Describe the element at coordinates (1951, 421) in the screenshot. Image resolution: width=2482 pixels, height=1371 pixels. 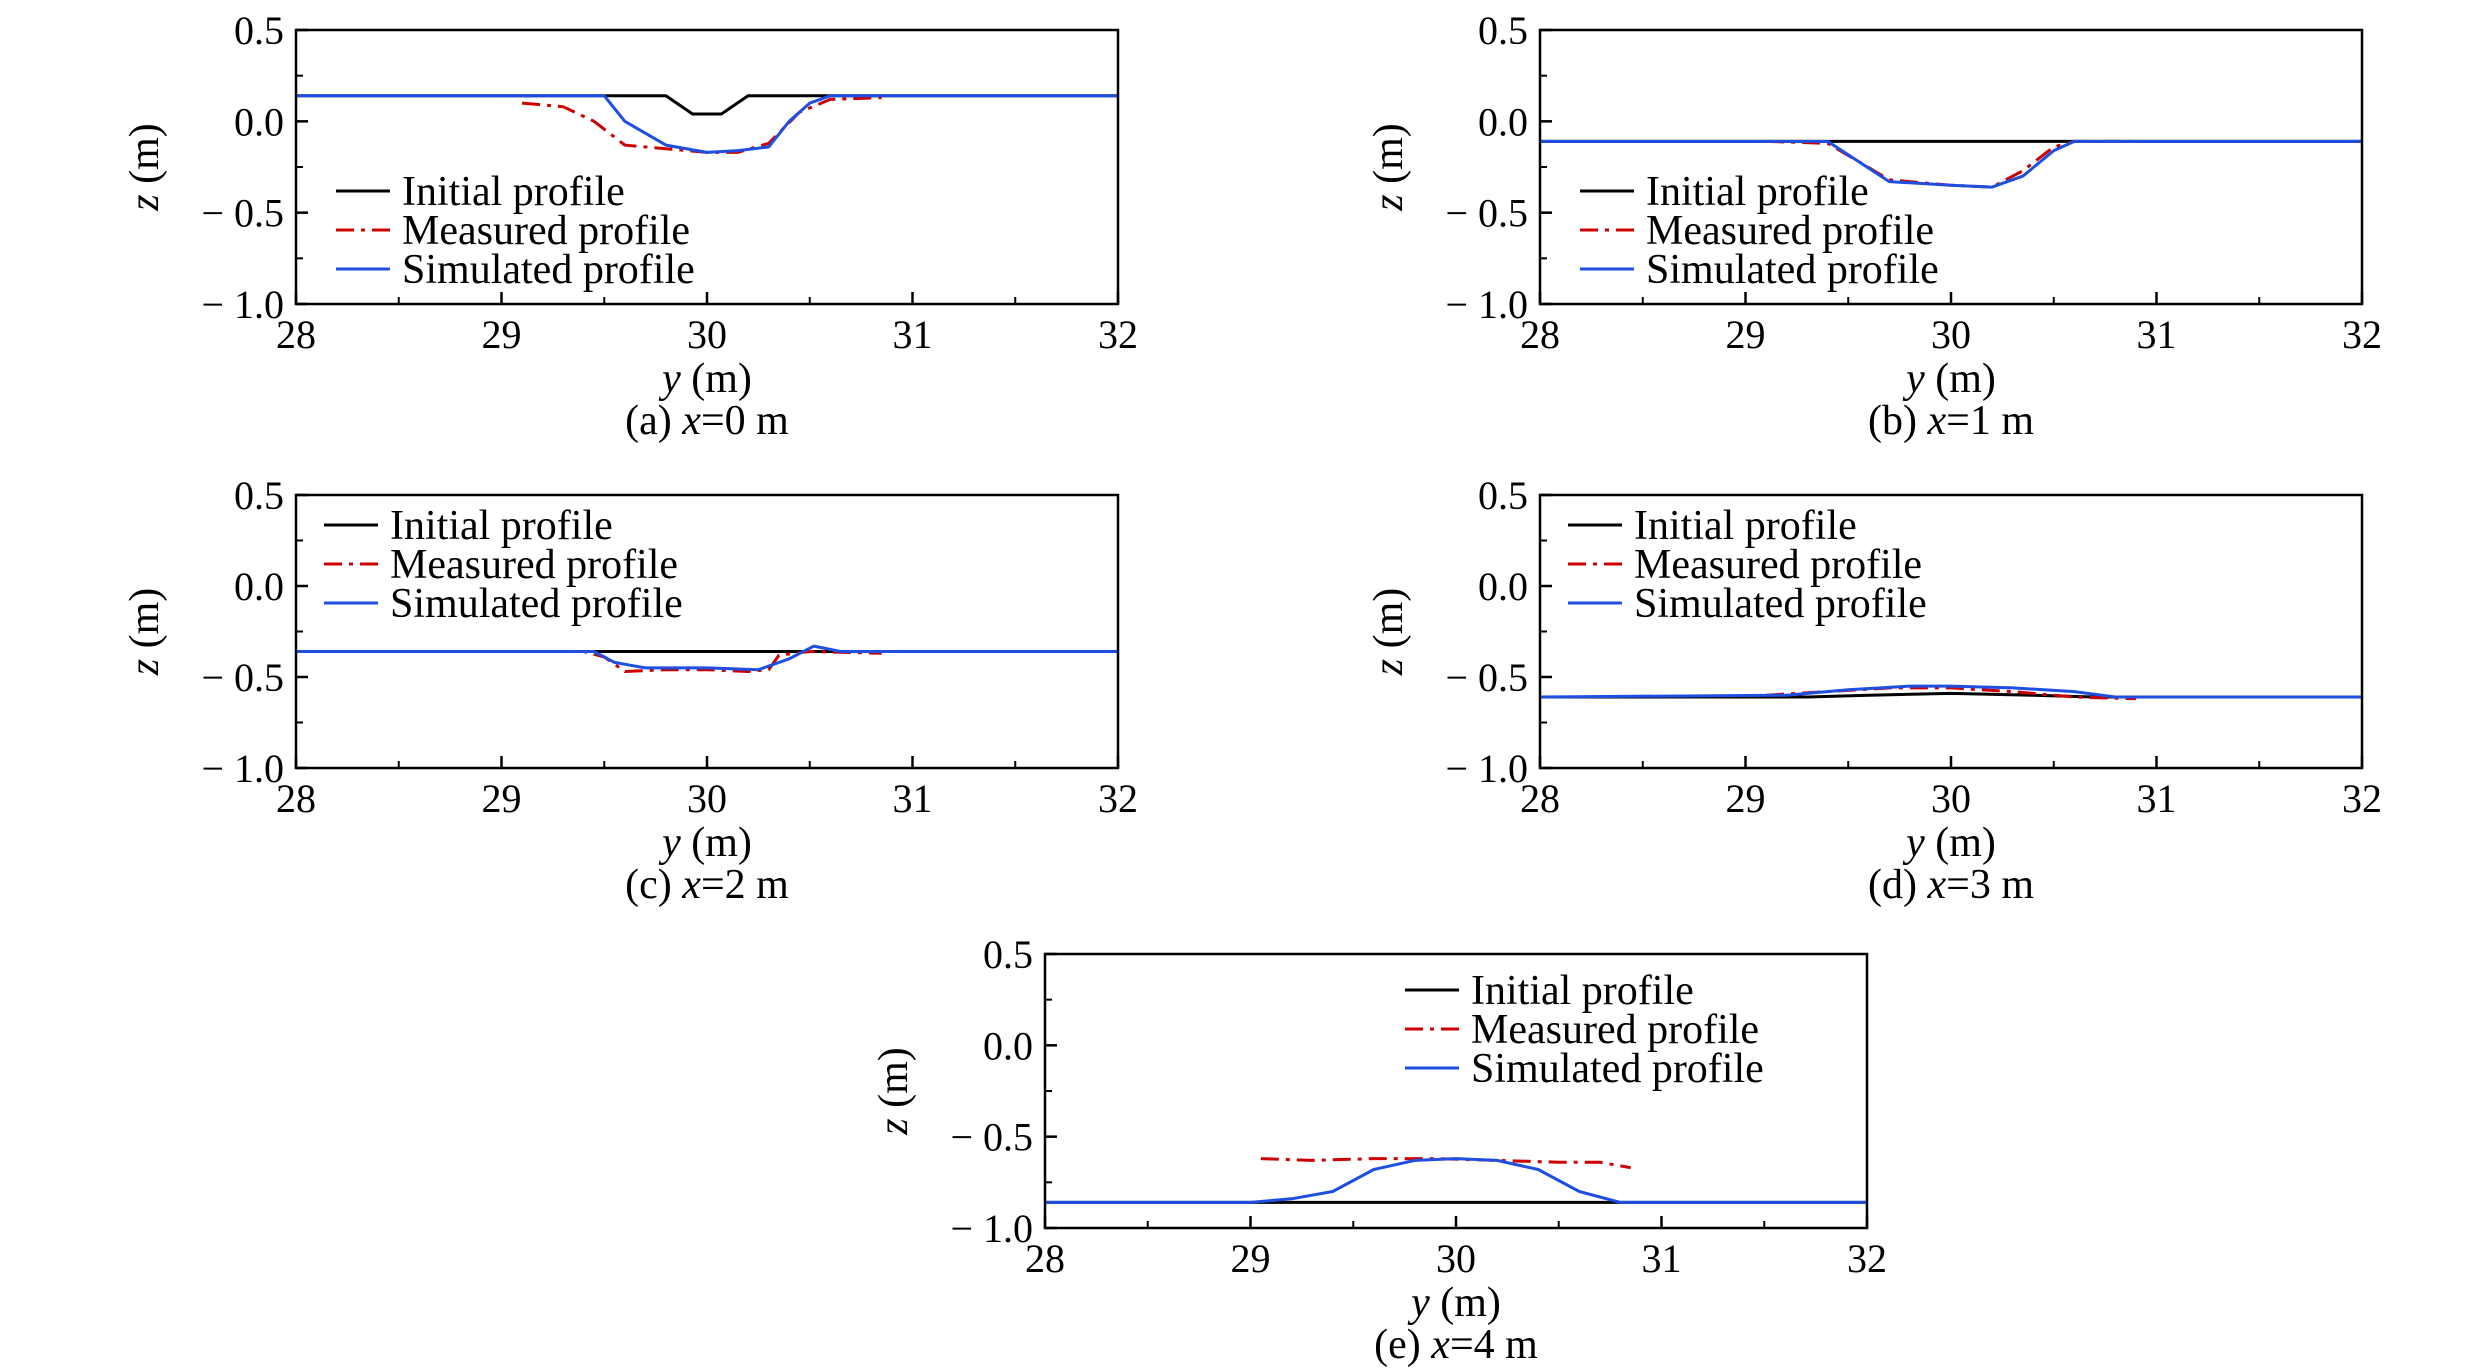
I see `panel-caption: (b) x=1 m` at that location.